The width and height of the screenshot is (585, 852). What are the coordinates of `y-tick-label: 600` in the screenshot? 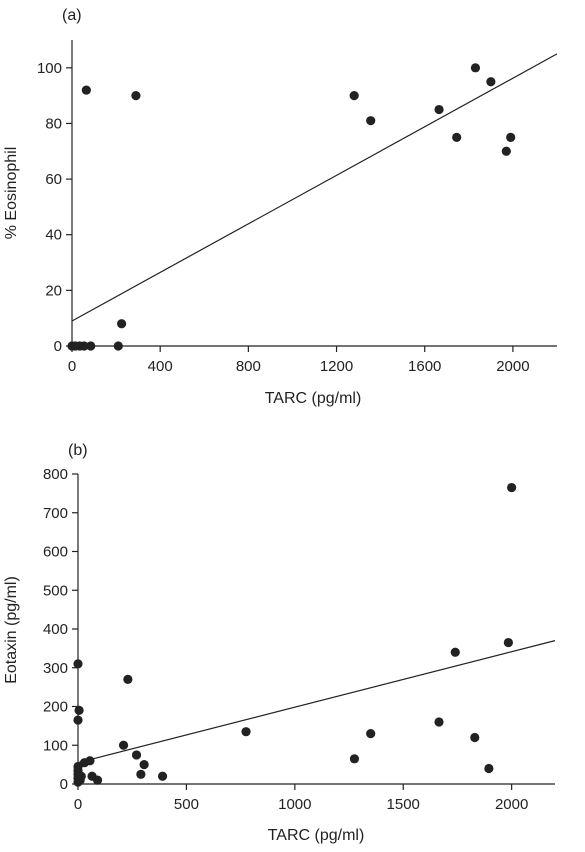 It's located at (55, 552).